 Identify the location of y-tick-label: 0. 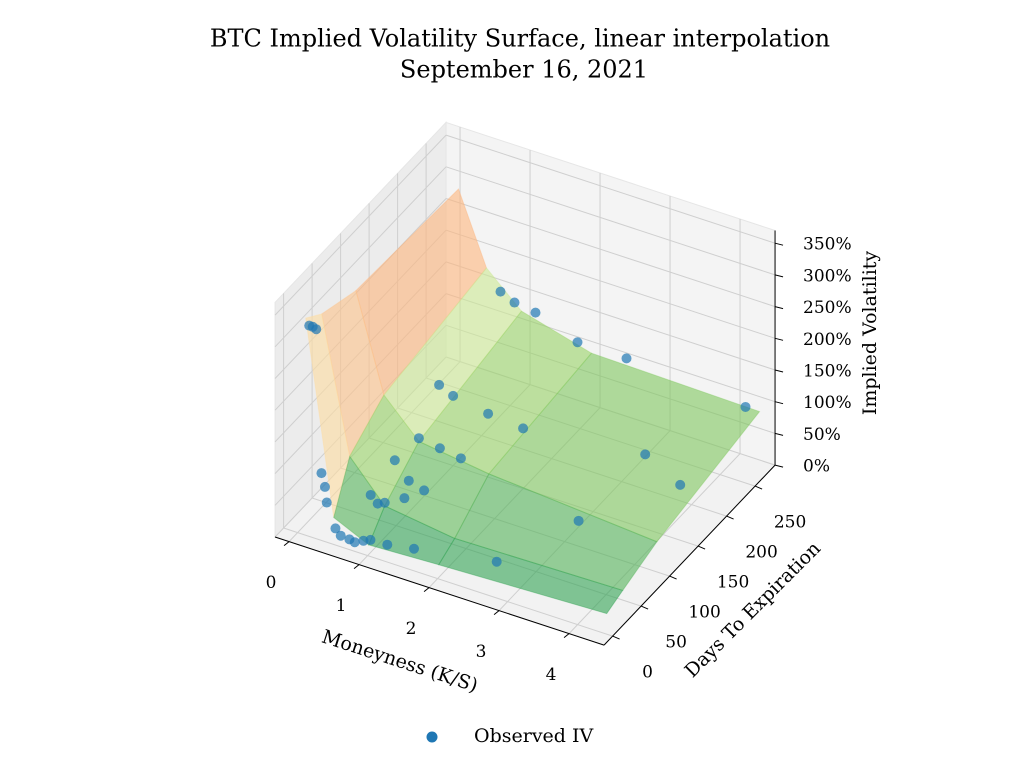
(647, 673).